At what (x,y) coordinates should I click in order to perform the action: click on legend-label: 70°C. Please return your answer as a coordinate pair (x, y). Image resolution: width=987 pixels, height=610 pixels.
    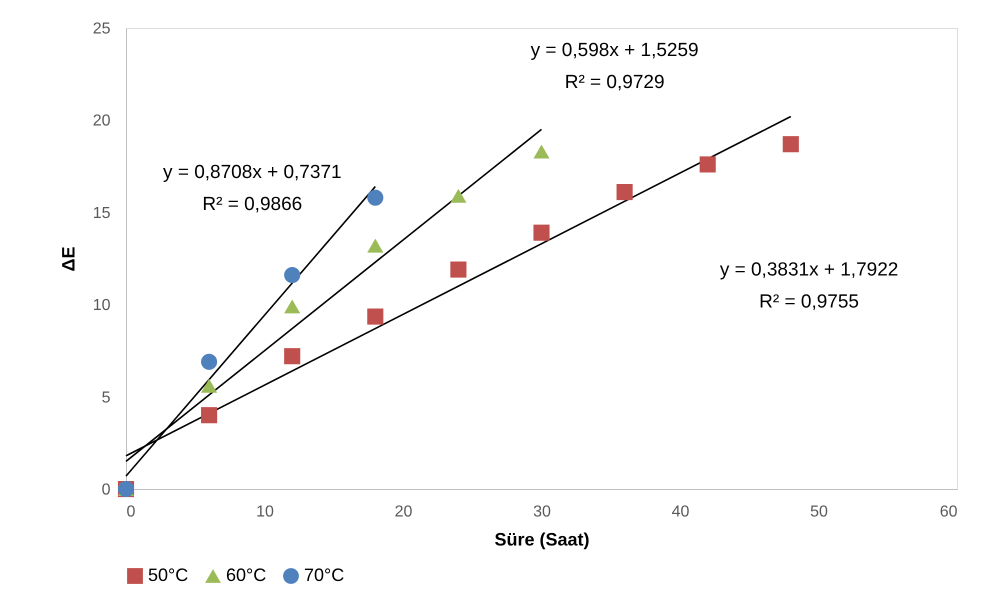
    Looking at the image, I should click on (324, 575).